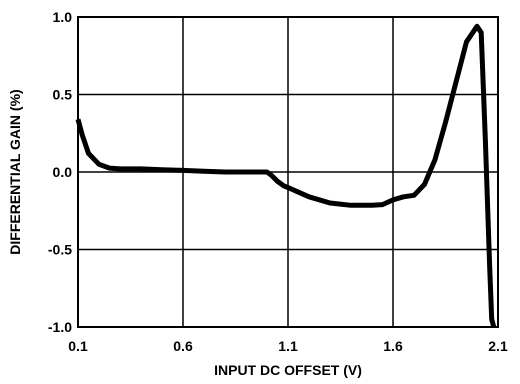 This screenshot has height=384, width=520. I want to click on y-tick-label: -0.5, so click(60, 250).